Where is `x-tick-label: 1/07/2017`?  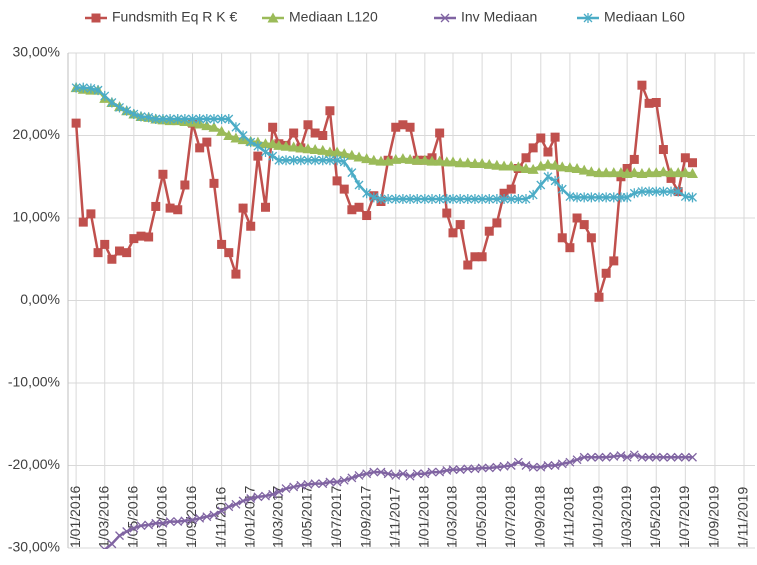 x-tick-label: 1/07/2017 is located at coordinates (336, 517).